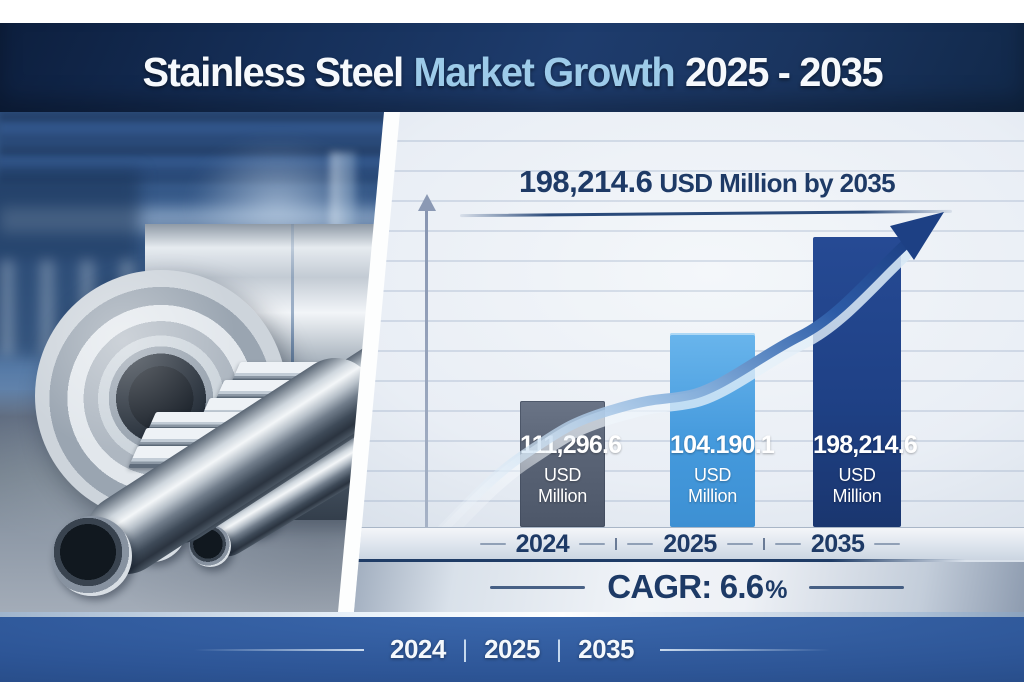 This screenshot has width=1024, height=682. I want to click on bar-value: 104.190.1, so click(722, 445).